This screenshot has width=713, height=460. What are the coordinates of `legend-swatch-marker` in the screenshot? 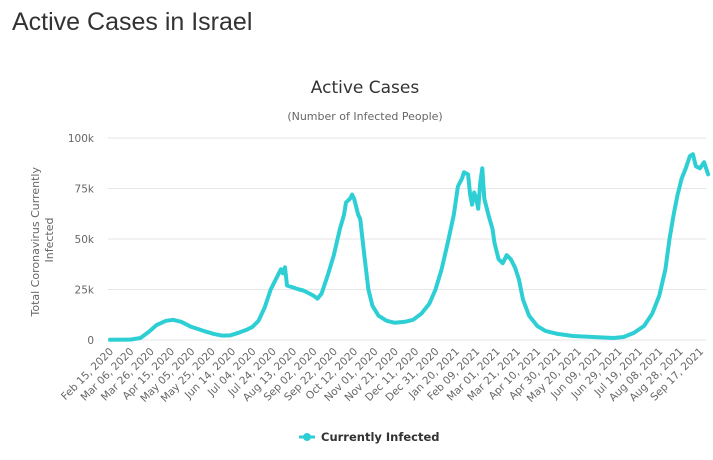 It's located at (307, 437).